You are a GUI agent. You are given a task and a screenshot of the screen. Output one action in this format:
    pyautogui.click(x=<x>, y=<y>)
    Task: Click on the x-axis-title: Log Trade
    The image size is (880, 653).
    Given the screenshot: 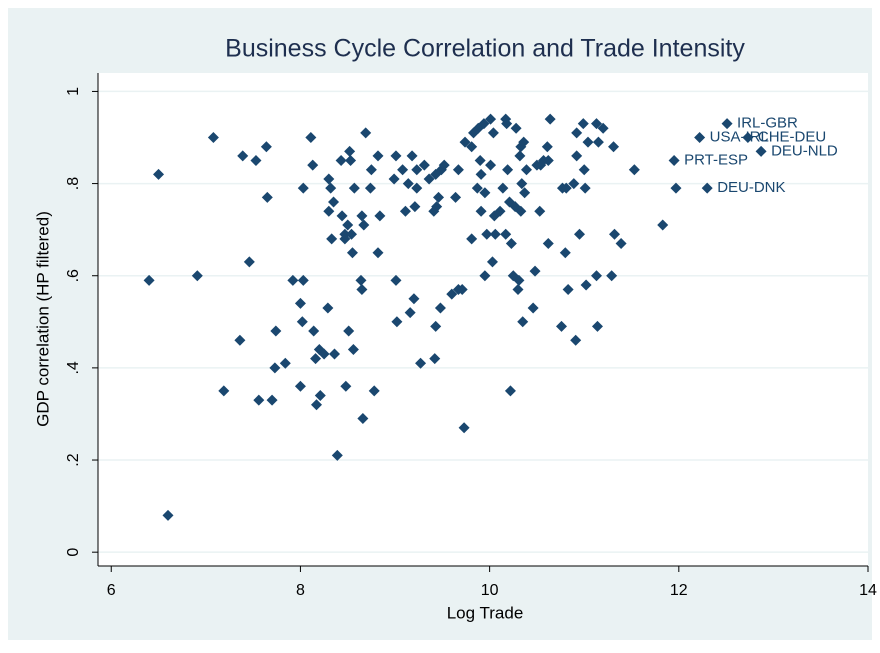 What is the action you would take?
    pyautogui.click(x=485, y=612)
    